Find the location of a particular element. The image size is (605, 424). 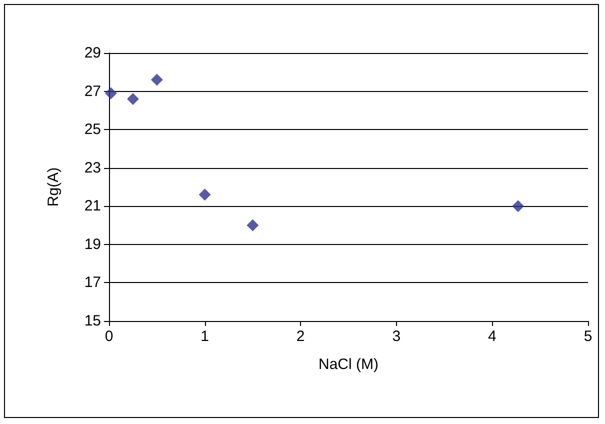

x-axis-title: NaCl (M) is located at coordinates (348, 364).